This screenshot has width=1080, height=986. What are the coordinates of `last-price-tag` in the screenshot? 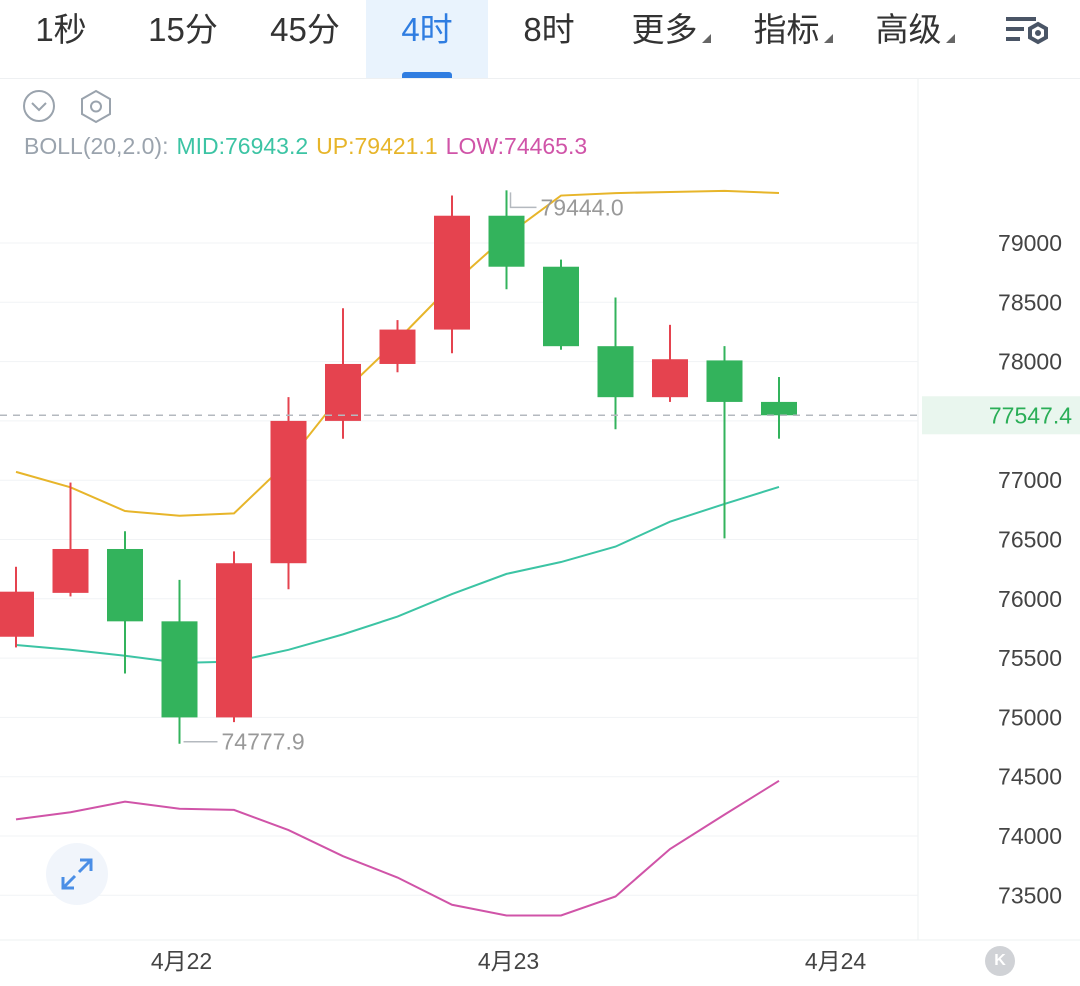 It's located at (1001, 415).